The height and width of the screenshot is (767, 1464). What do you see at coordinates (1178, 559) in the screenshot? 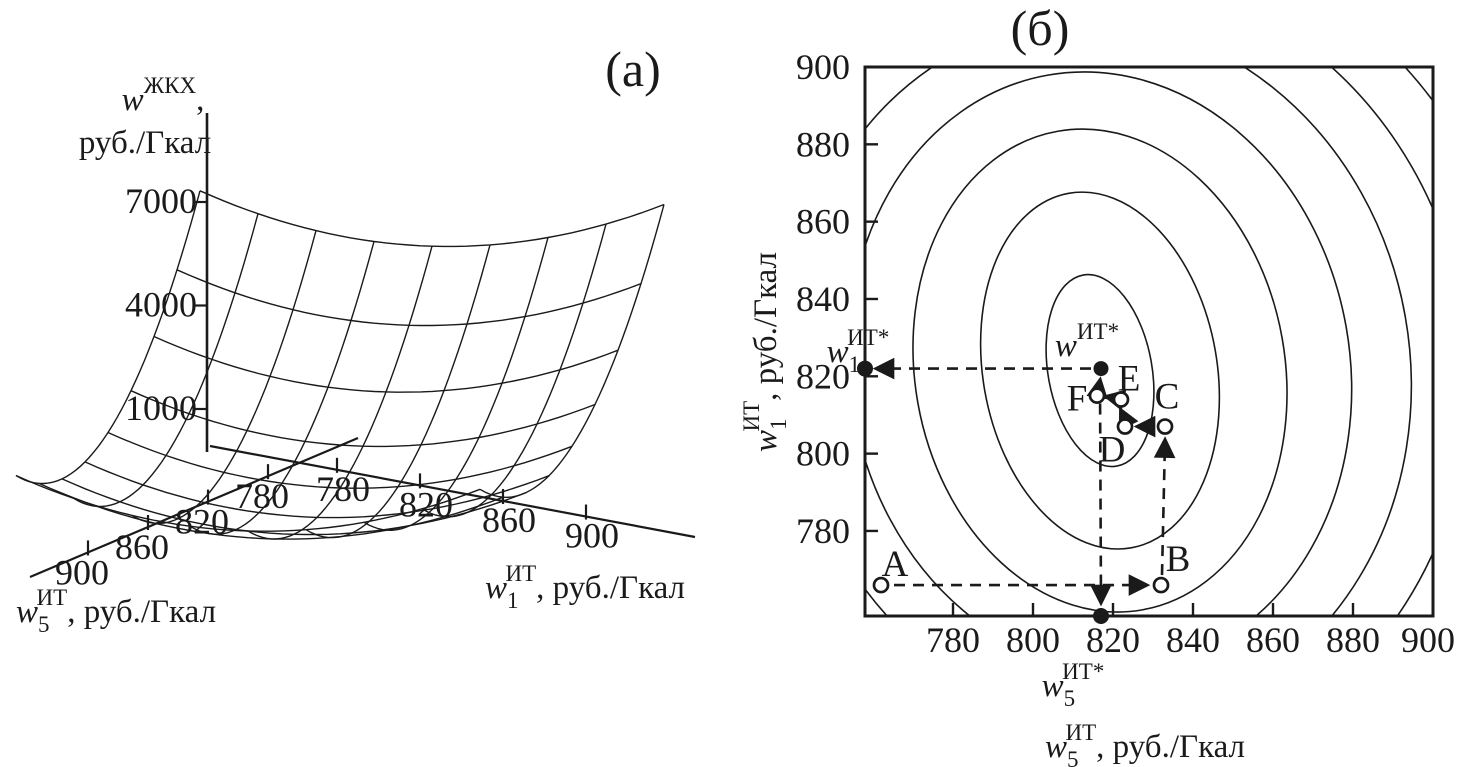
I see `point-label-B: B` at bounding box center [1178, 559].